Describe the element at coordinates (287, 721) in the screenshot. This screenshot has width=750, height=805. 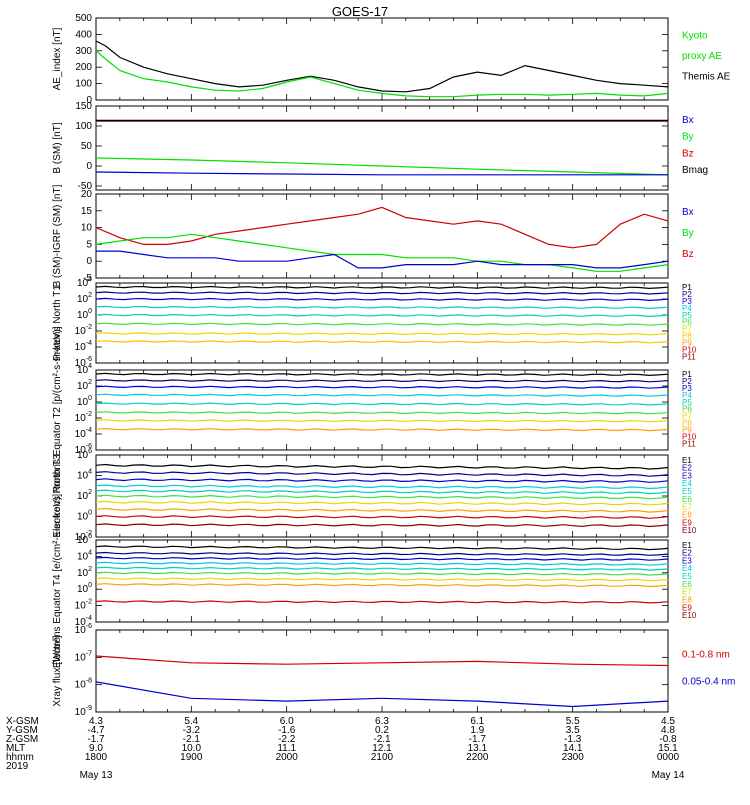
I see `ephemeris-value: 6.0` at that location.